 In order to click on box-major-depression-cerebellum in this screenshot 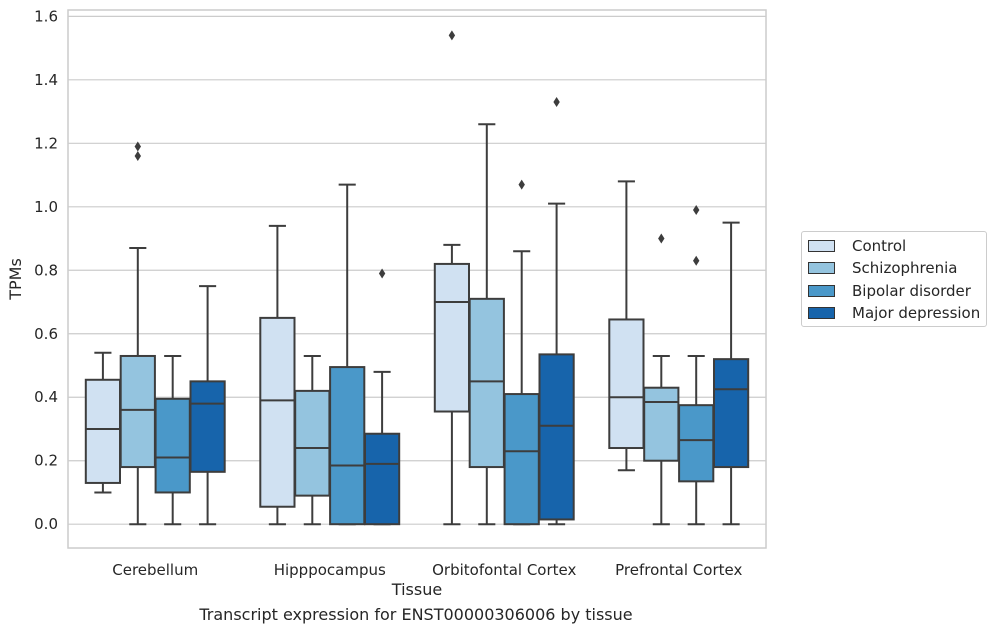, I will do `click(207, 426)`.